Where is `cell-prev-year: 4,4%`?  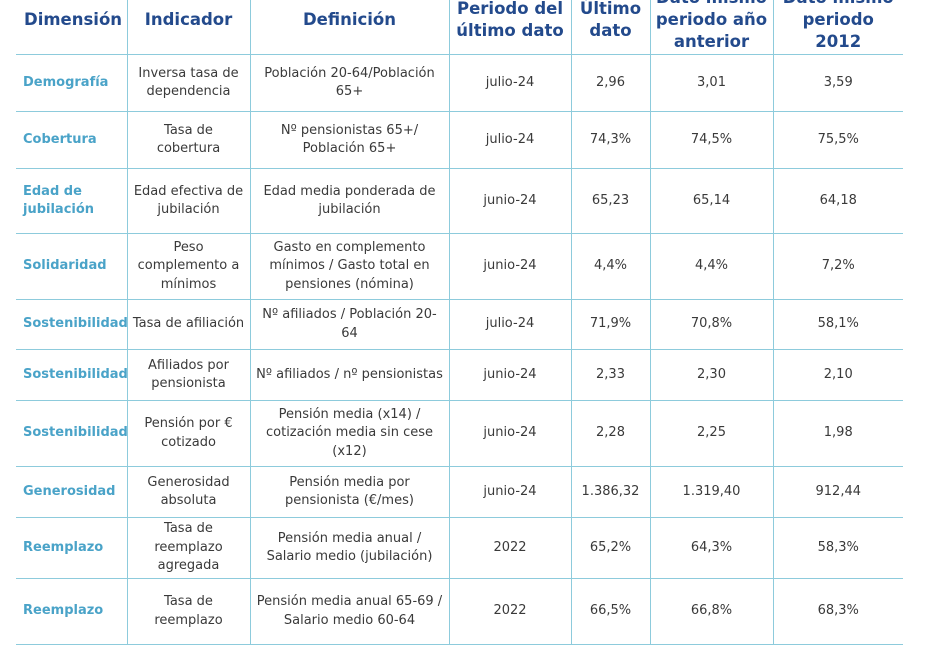 cell-prev-year: 4,4% is located at coordinates (711, 266).